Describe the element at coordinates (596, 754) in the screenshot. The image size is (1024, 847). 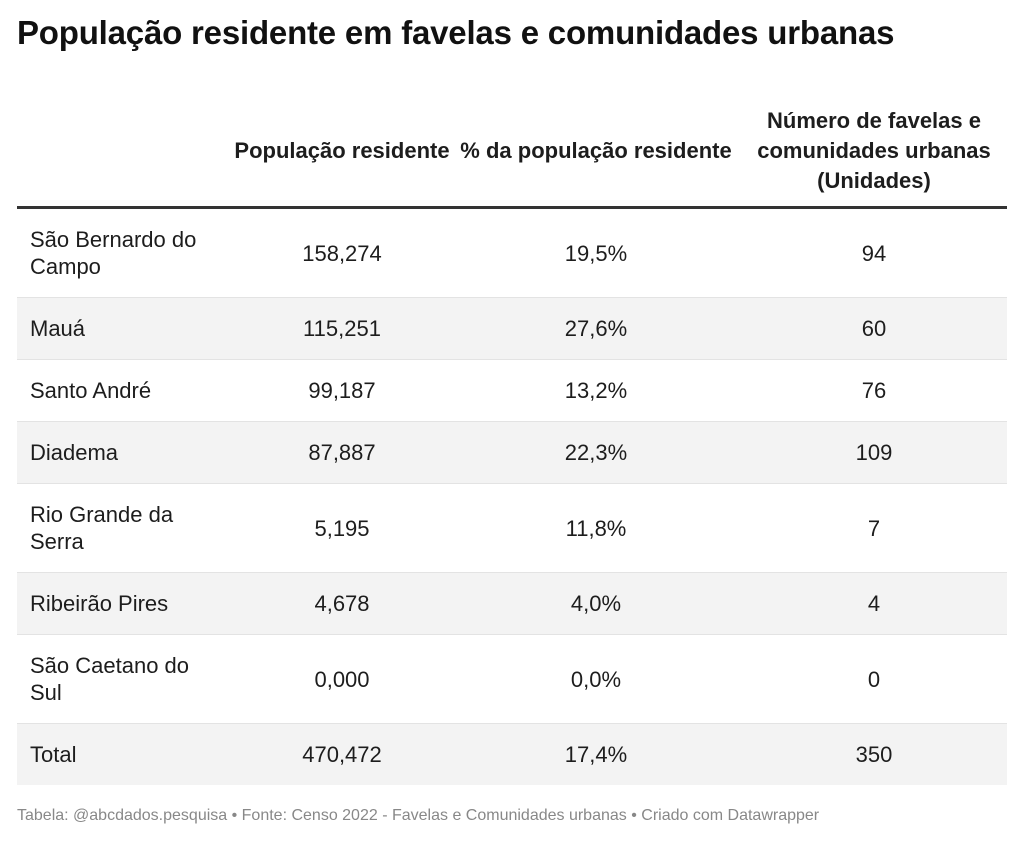
I see `cell-percent: 17,4%` at that location.